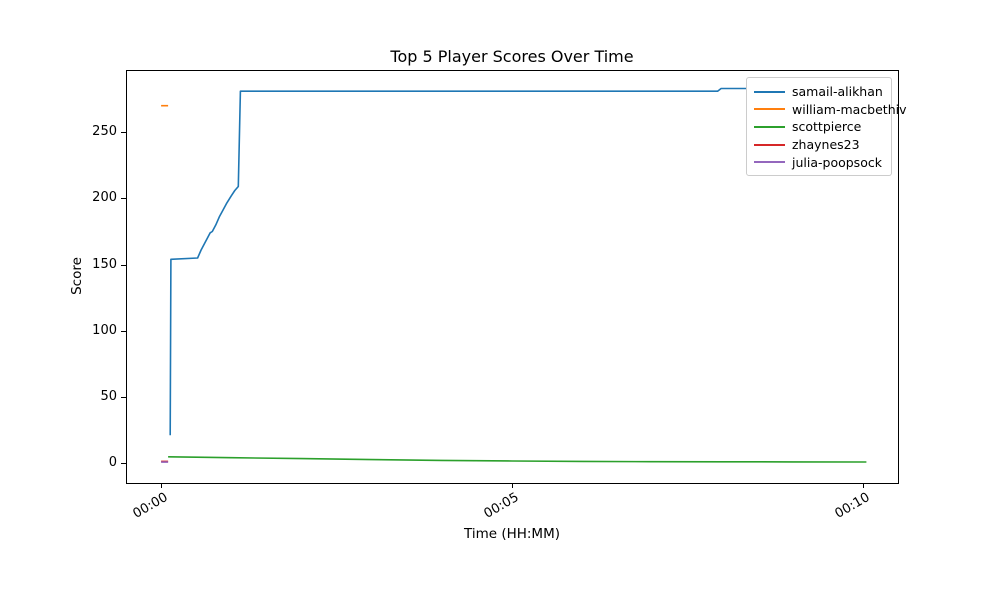 The image size is (1000, 600). What do you see at coordinates (104, 132) in the screenshot?
I see `y-tick-label: 250` at bounding box center [104, 132].